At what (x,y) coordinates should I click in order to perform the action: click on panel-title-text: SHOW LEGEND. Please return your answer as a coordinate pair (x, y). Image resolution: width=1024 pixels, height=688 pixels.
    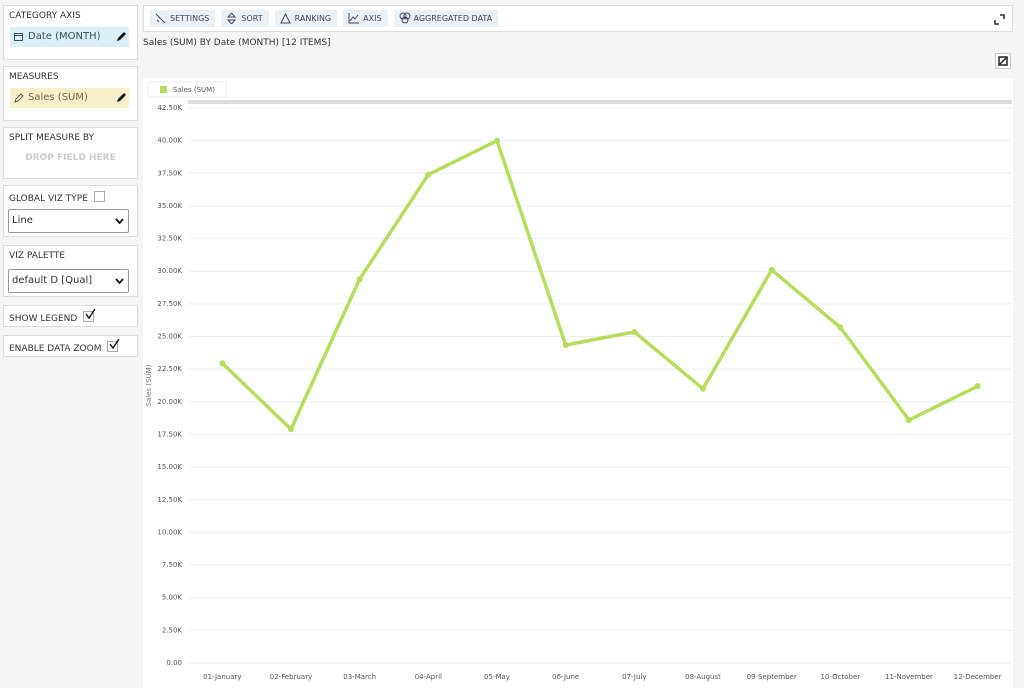
    Looking at the image, I should click on (43, 319).